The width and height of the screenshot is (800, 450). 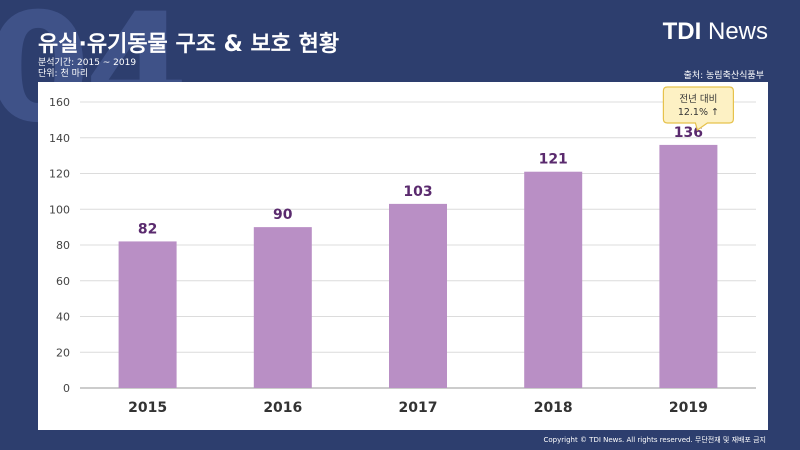 I want to click on annotation-line-2: 12.1% ↑, so click(x=698, y=112).